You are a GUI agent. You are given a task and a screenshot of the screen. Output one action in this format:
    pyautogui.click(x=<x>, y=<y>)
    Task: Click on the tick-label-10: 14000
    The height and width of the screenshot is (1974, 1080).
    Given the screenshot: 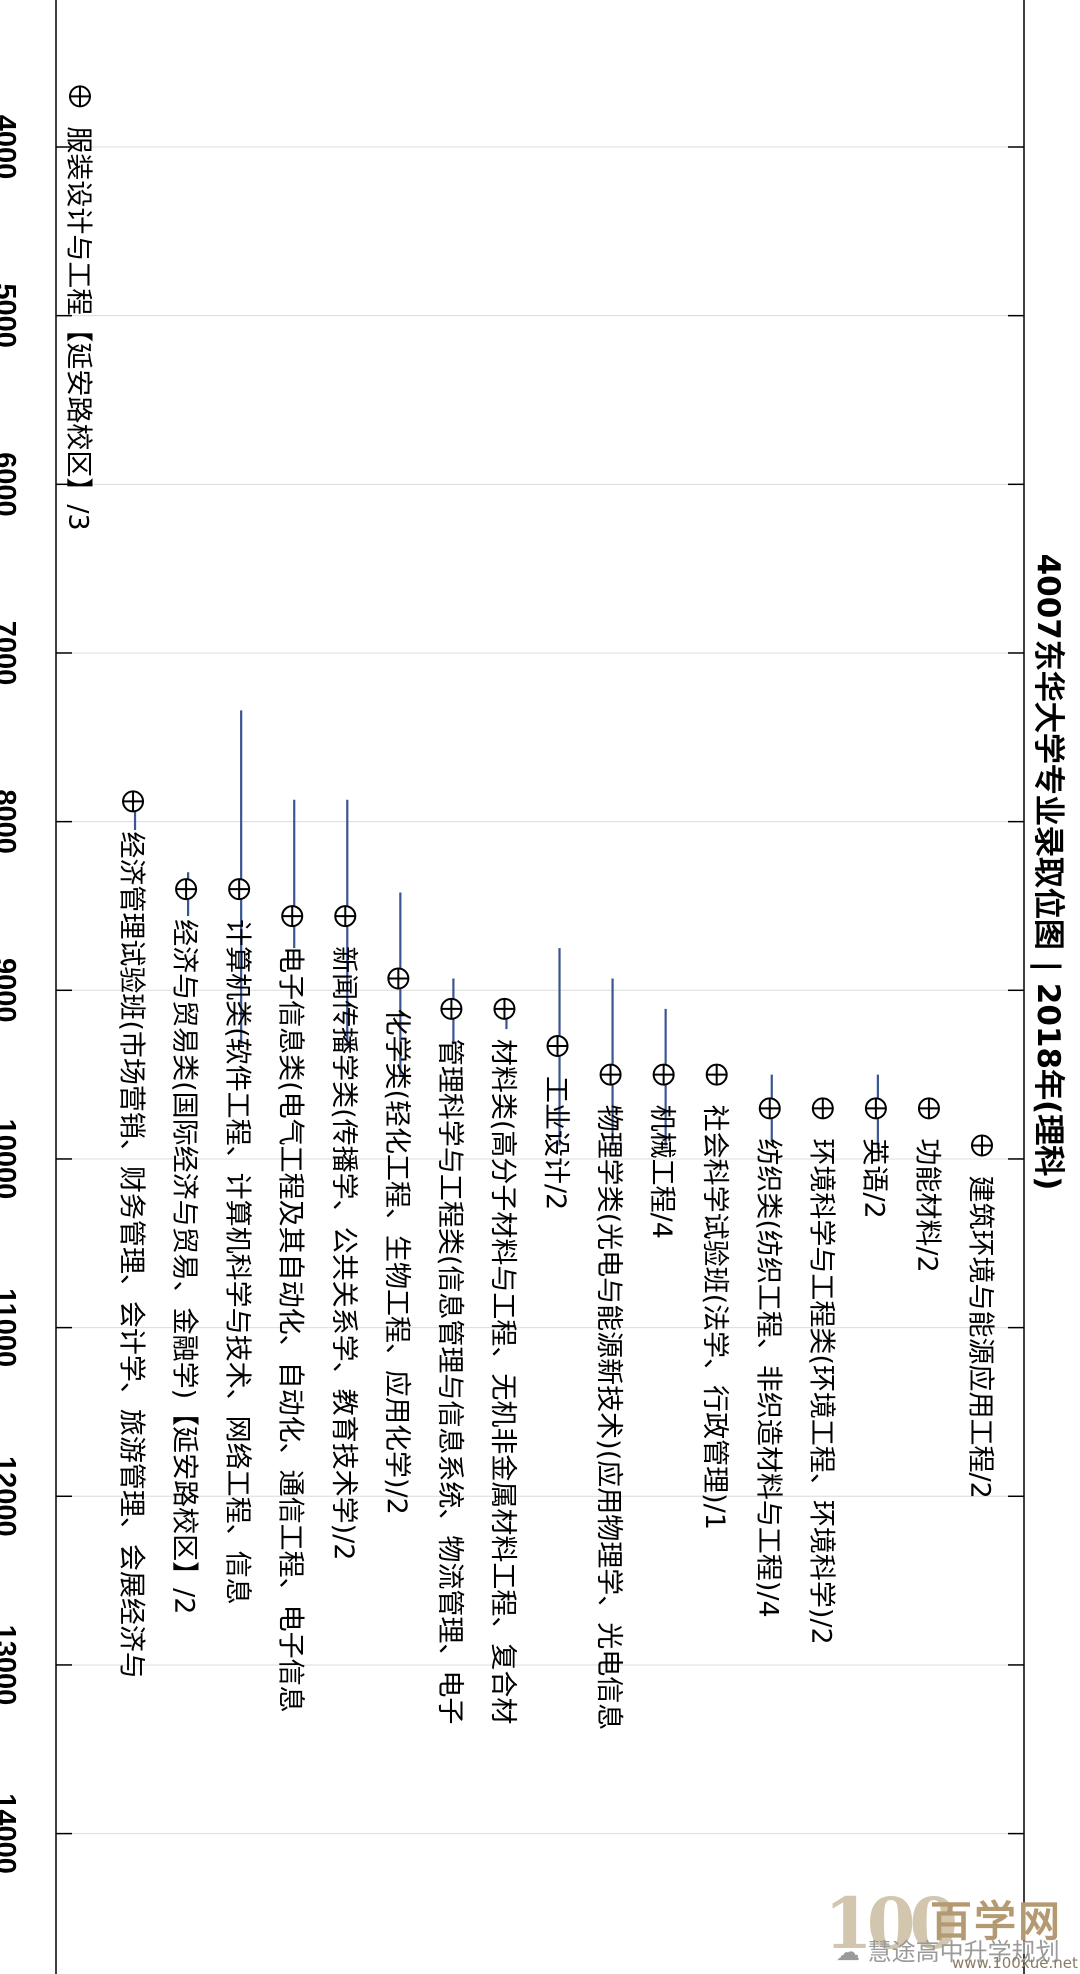 What is the action you would take?
    pyautogui.click(x=10, y=1833)
    